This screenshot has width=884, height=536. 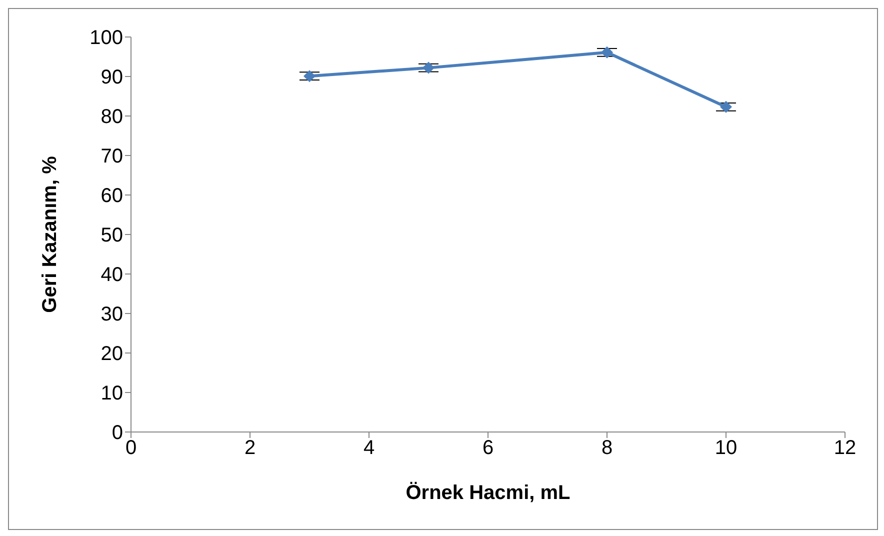 I want to click on y-tick-label: 10, so click(x=111, y=393).